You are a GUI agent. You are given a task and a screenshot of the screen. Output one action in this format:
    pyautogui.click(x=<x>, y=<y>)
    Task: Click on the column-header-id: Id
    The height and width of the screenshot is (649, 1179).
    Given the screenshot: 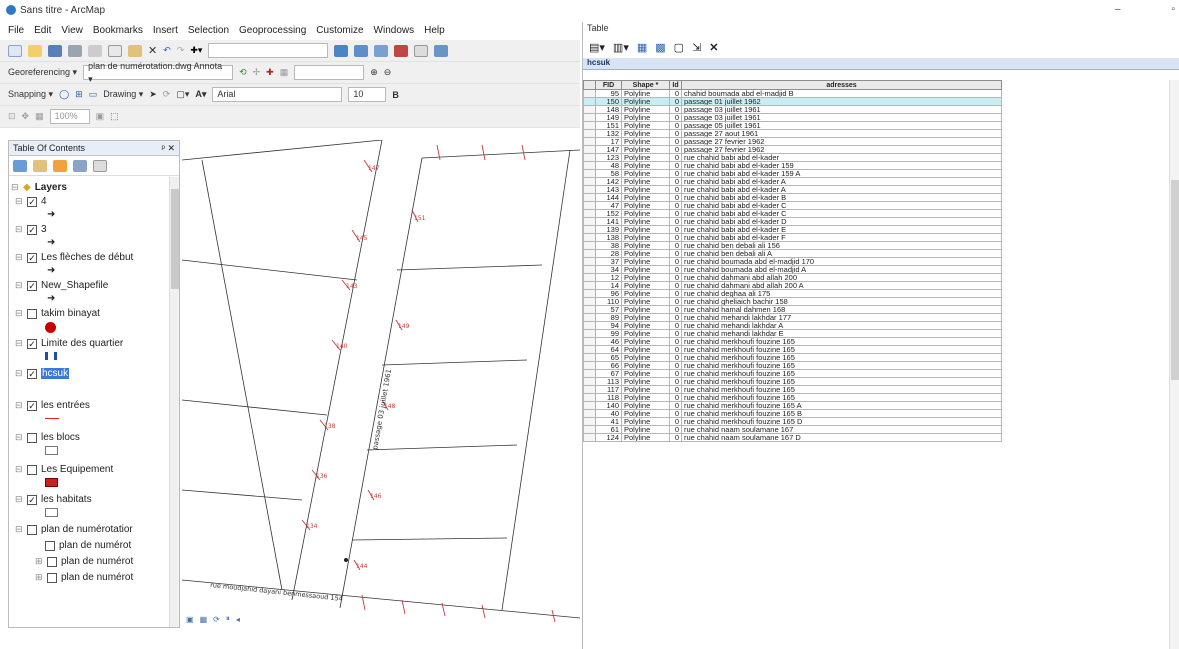 What is the action you would take?
    pyautogui.click(x=675, y=85)
    